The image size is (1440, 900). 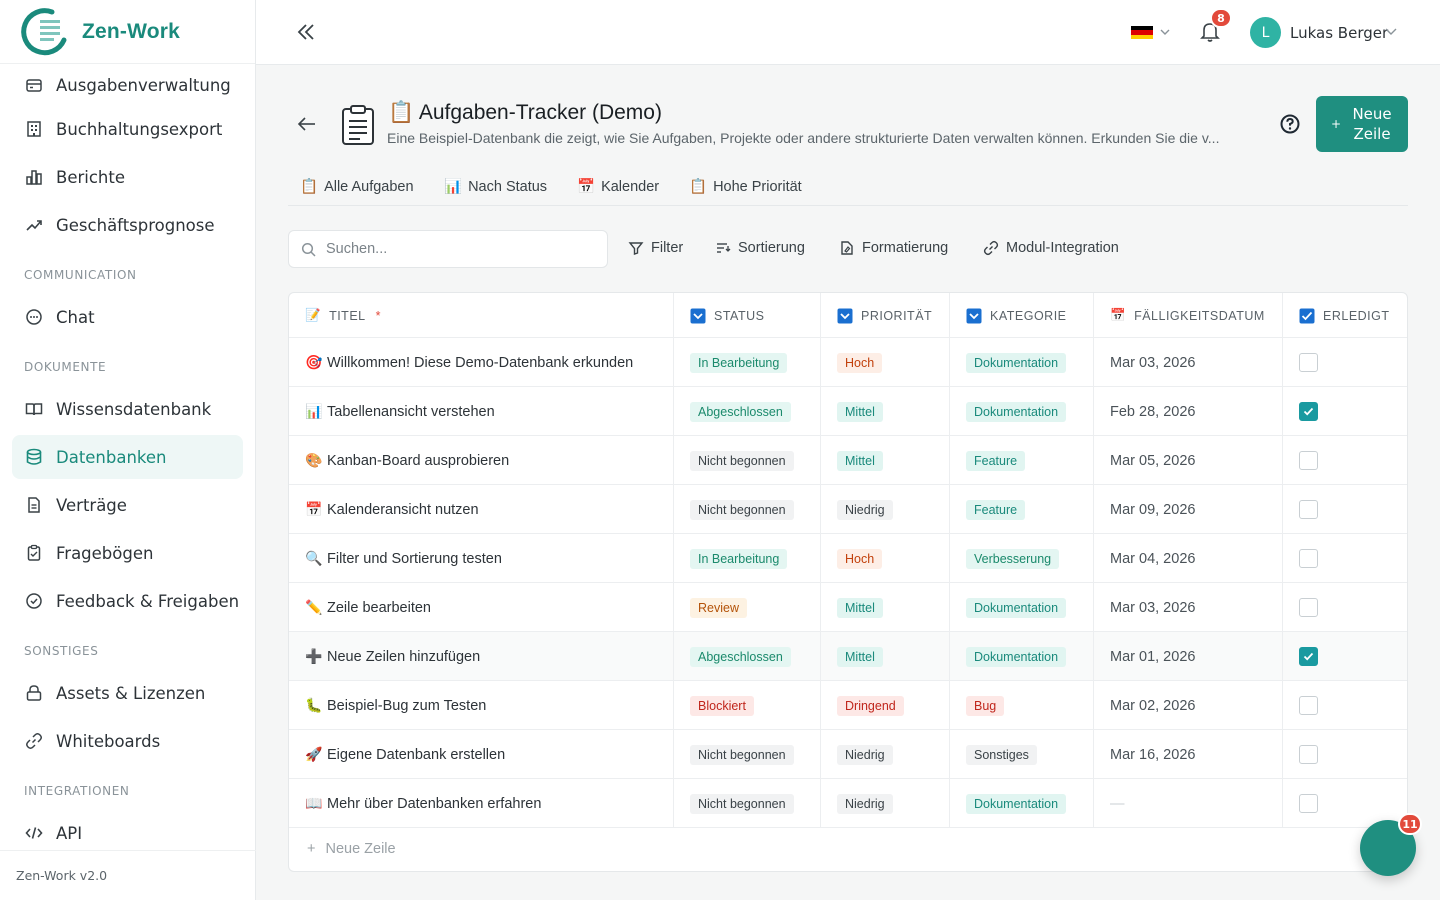 I want to click on column-header-done: ERLEDIGT, so click(x=1345, y=315).